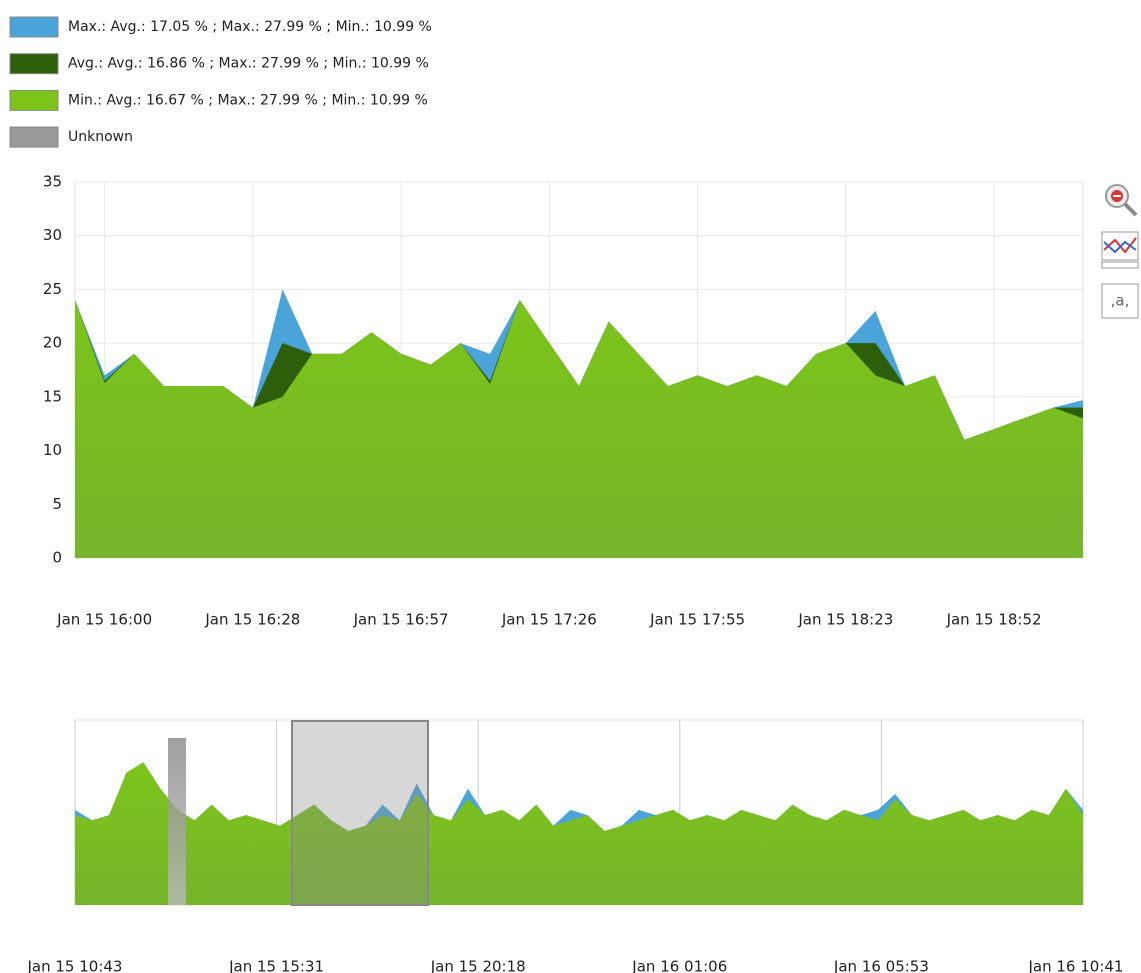 The width and height of the screenshot is (1141, 973). Describe the element at coordinates (52, 396) in the screenshot. I see `y-tick-label: 15` at that location.